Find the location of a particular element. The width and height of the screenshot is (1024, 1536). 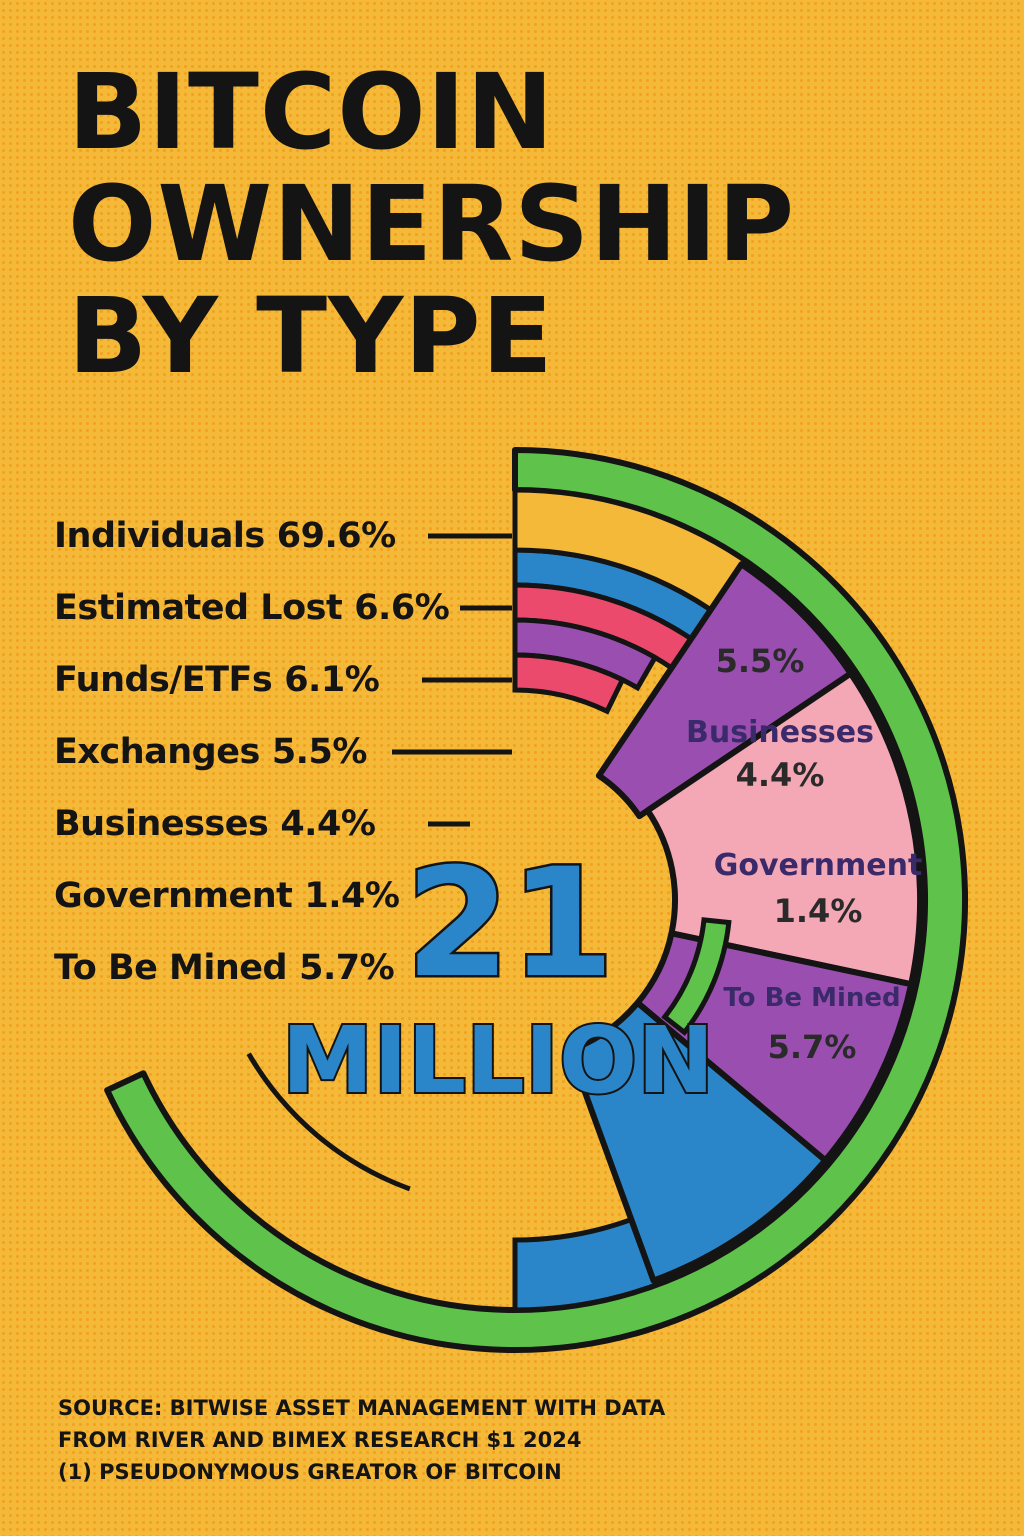

legend-label: To Be Mined is located at coordinates (171, 968).